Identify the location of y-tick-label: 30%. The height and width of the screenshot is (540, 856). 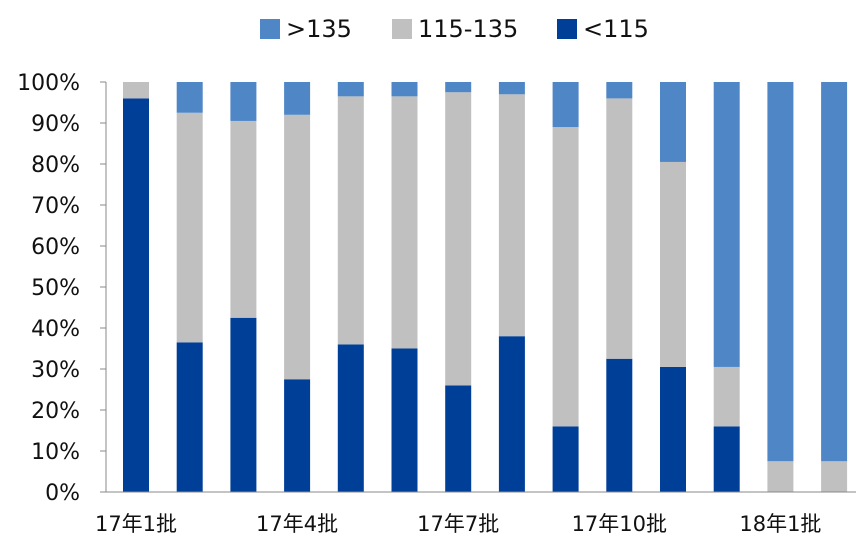
(55, 370).